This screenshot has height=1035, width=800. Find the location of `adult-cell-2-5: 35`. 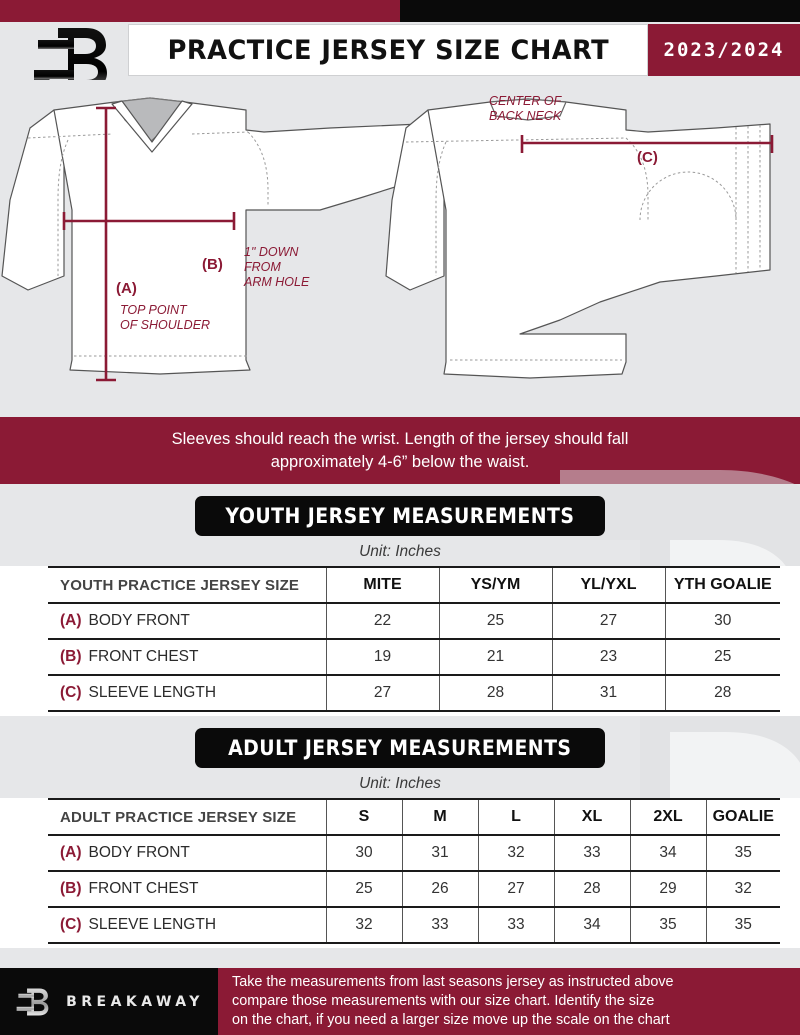

adult-cell-2-5: 35 is located at coordinates (743, 925).